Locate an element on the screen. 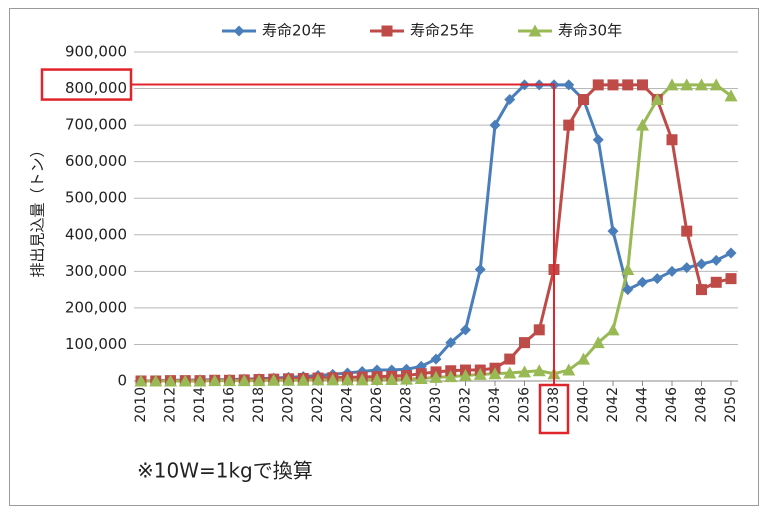  legend-label: 寿命25年 is located at coordinates (442, 31).